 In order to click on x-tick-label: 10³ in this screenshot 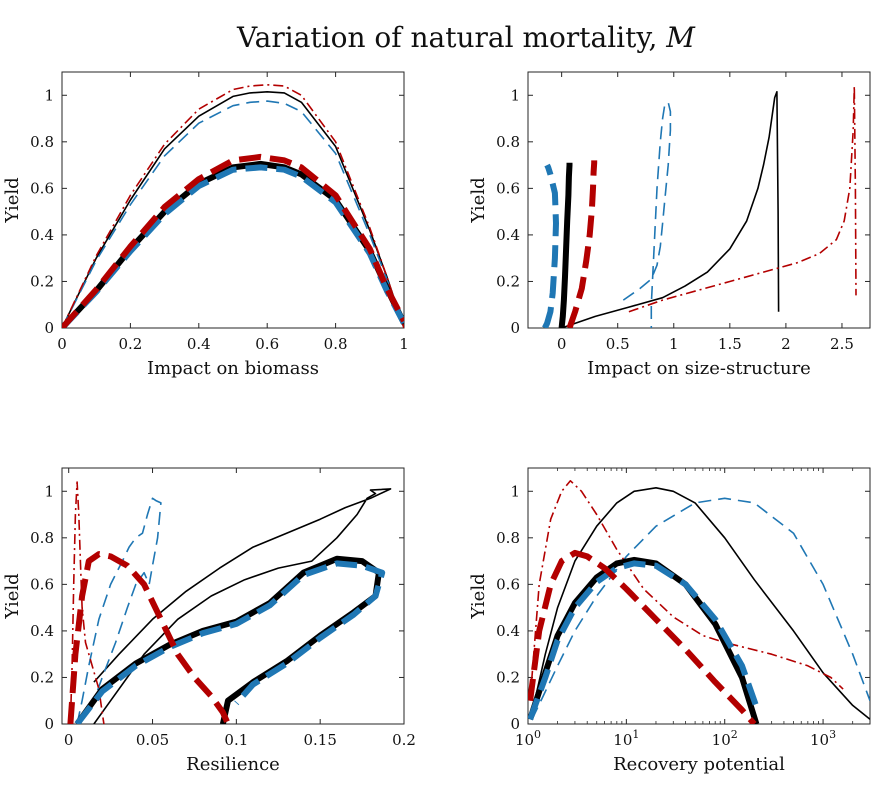, I will do `click(823, 738)`.